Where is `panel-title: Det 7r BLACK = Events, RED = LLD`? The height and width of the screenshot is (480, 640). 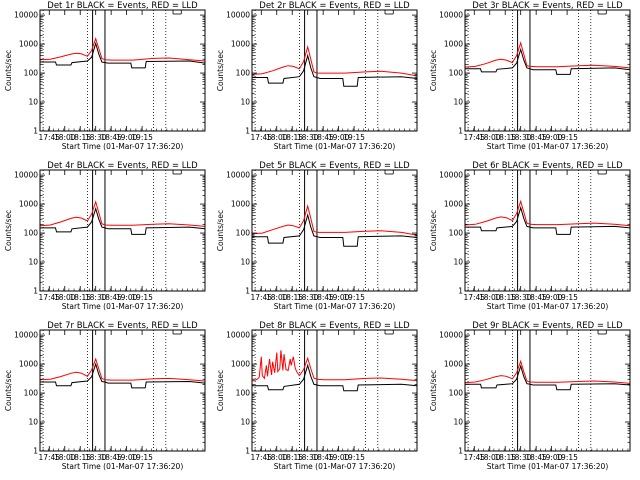
panel-title: Det 7r BLACK = Events, RED = LLD is located at coordinates (122, 326).